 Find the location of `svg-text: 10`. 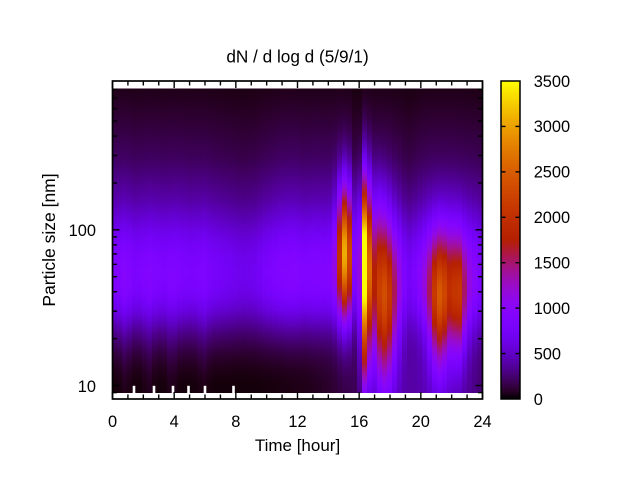

svg-text: 10 is located at coordinates (87, 387).